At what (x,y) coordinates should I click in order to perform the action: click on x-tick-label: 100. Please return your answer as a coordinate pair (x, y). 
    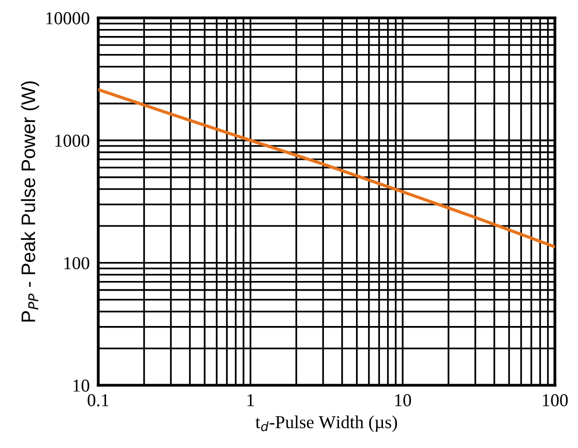
    Looking at the image, I should click on (555, 400).